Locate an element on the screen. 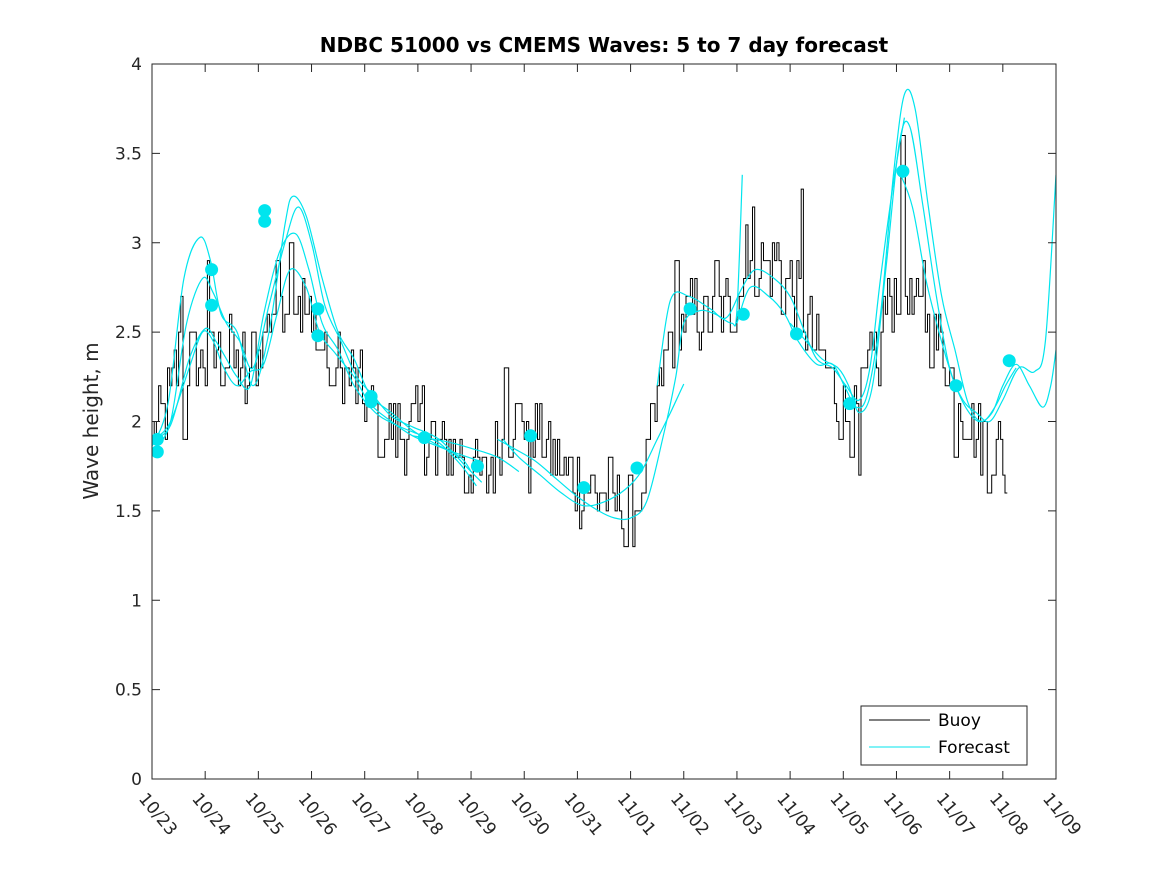  y-tick-label-2: 1 is located at coordinates (136, 601).